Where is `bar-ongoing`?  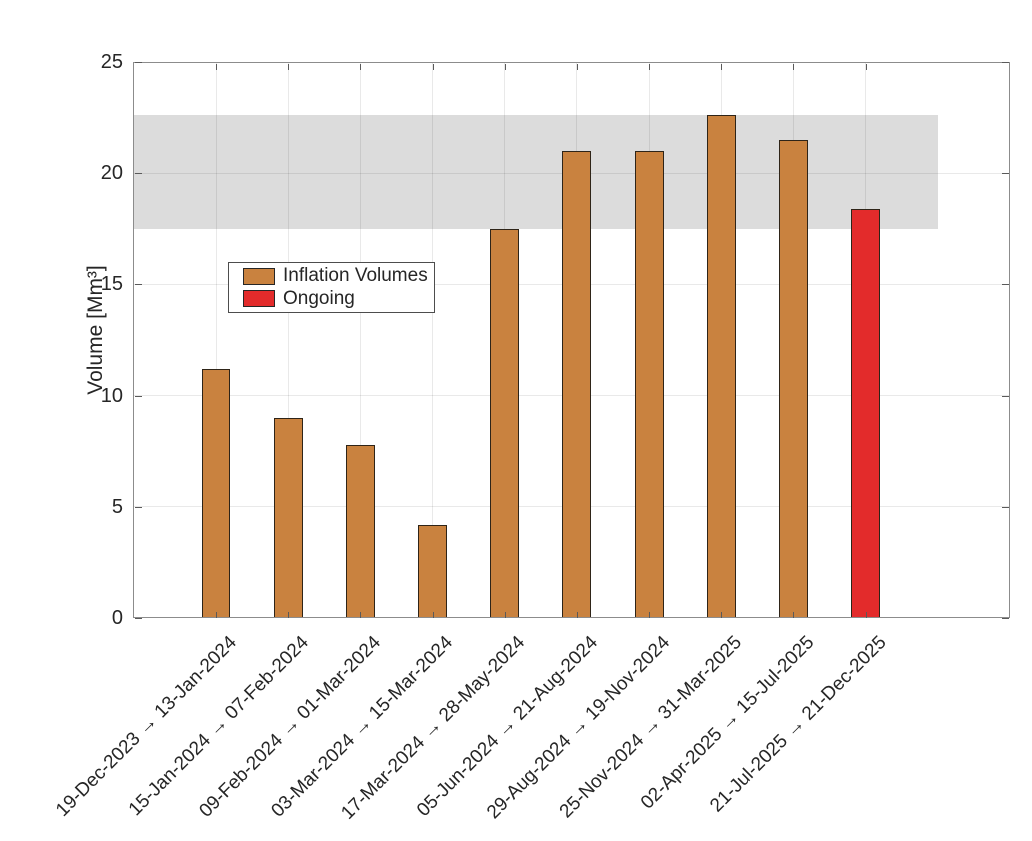
bar-ongoing is located at coordinates (866, 413).